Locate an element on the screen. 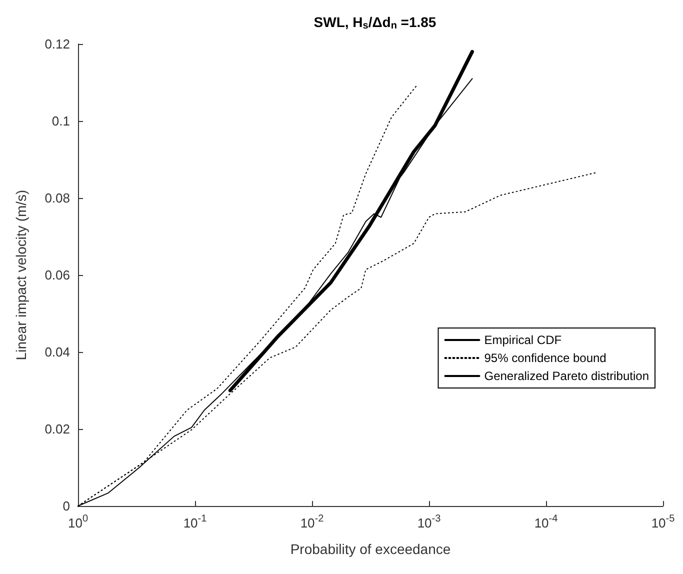 Image resolution: width=683 pixels, height=574 pixels. y-tick-label: 0.02 is located at coordinates (57, 429).